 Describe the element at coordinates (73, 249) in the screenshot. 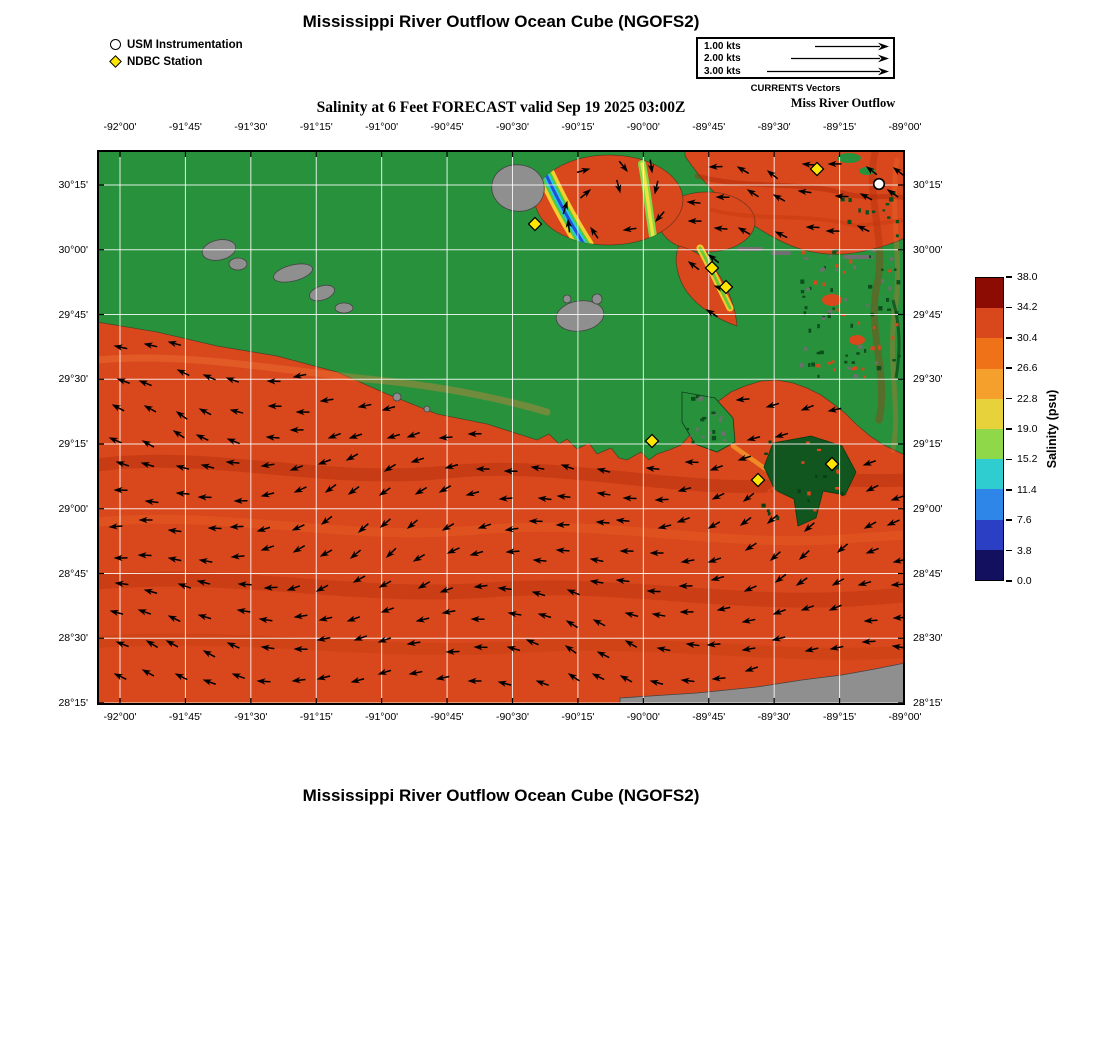

I see `lat-tick-label: 30°00'` at that location.